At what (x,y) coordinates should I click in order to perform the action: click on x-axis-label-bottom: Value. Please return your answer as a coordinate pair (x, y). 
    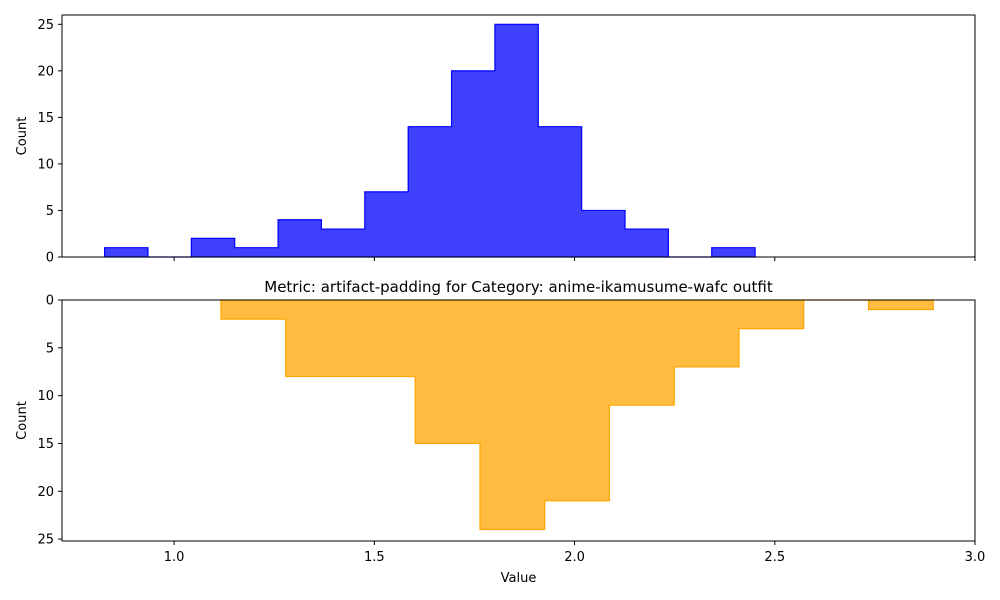
    Looking at the image, I should click on (519, 578).